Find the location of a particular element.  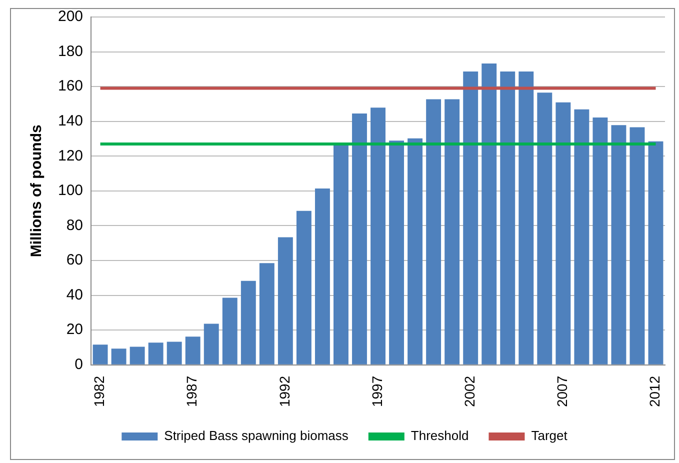

x-tick-label: 1987 is located at coordinates (192, 392).